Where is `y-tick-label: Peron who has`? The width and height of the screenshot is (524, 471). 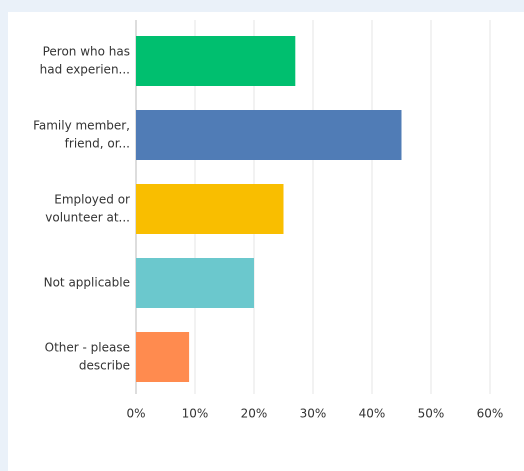 y-tick-label: Peron who has is located at coordinates (86, 52).